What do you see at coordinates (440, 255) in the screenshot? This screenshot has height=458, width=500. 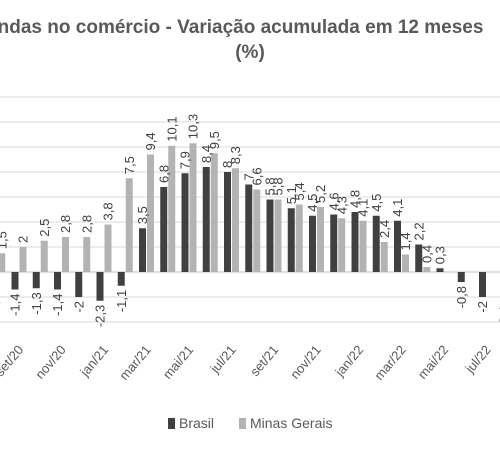 I see `data-label-brasil: 0,3` at bounding box center [440, 255].